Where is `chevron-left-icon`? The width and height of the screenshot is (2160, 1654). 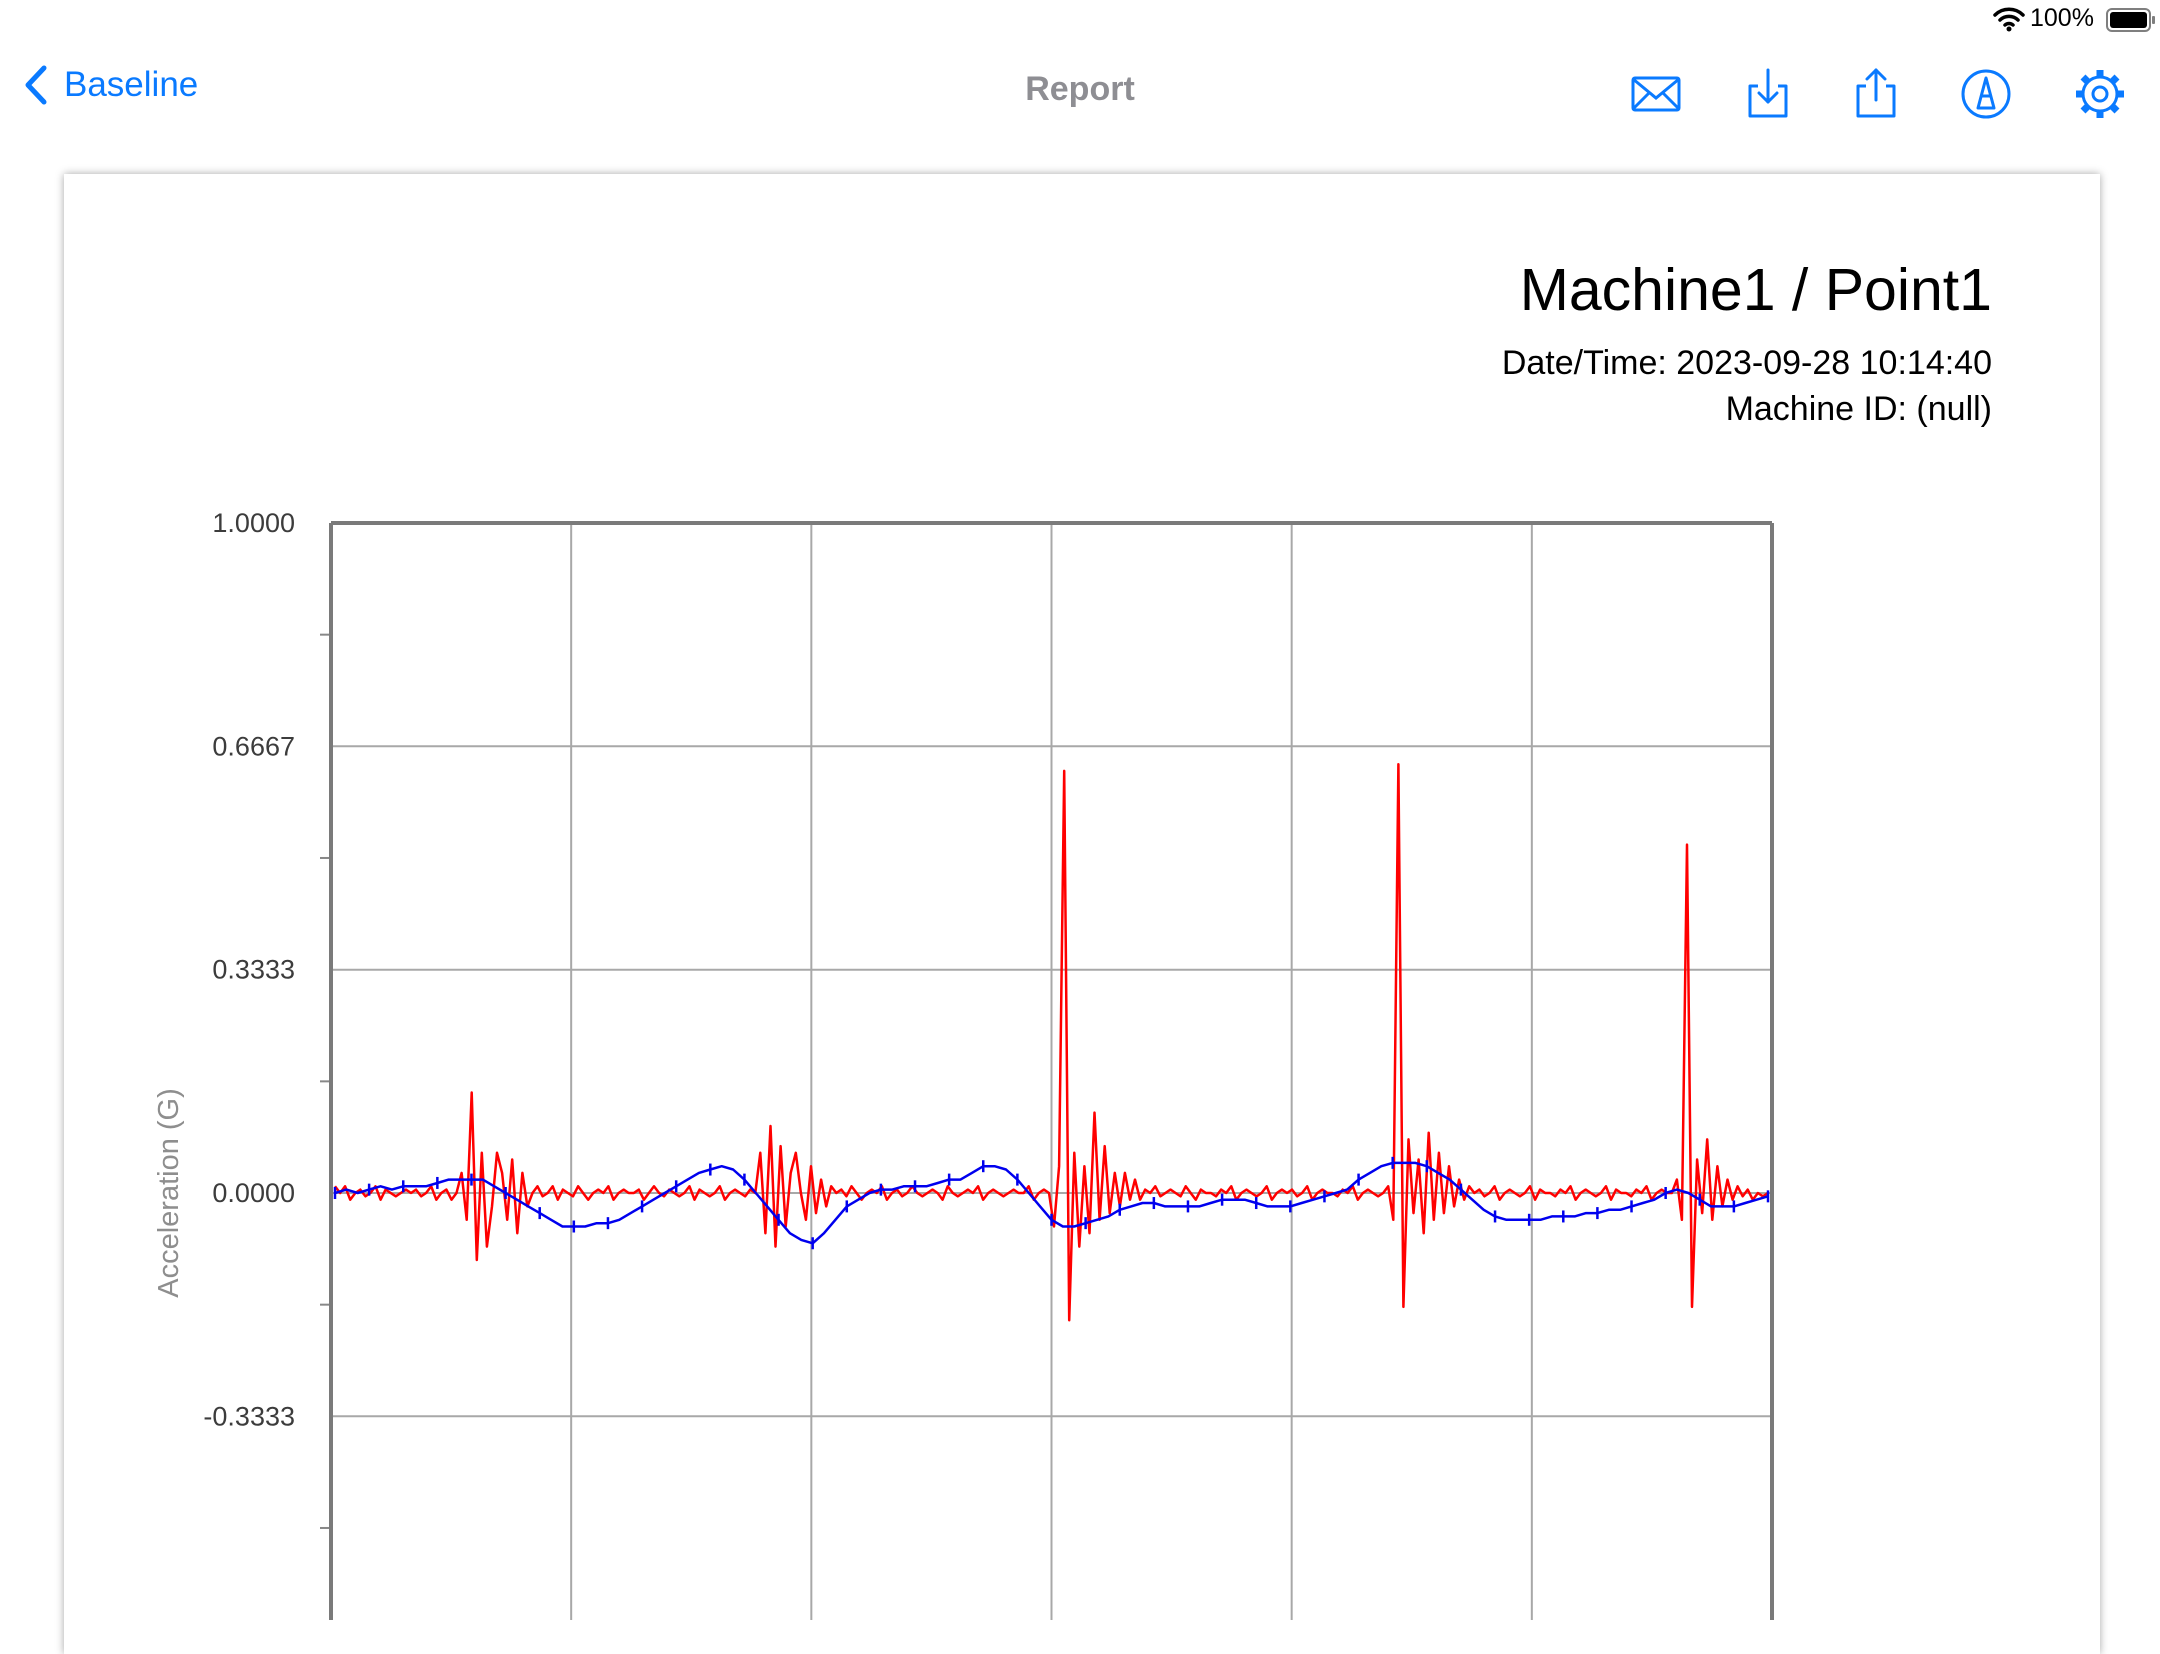 chevron-left-icon is located at coordinates (37, 85).